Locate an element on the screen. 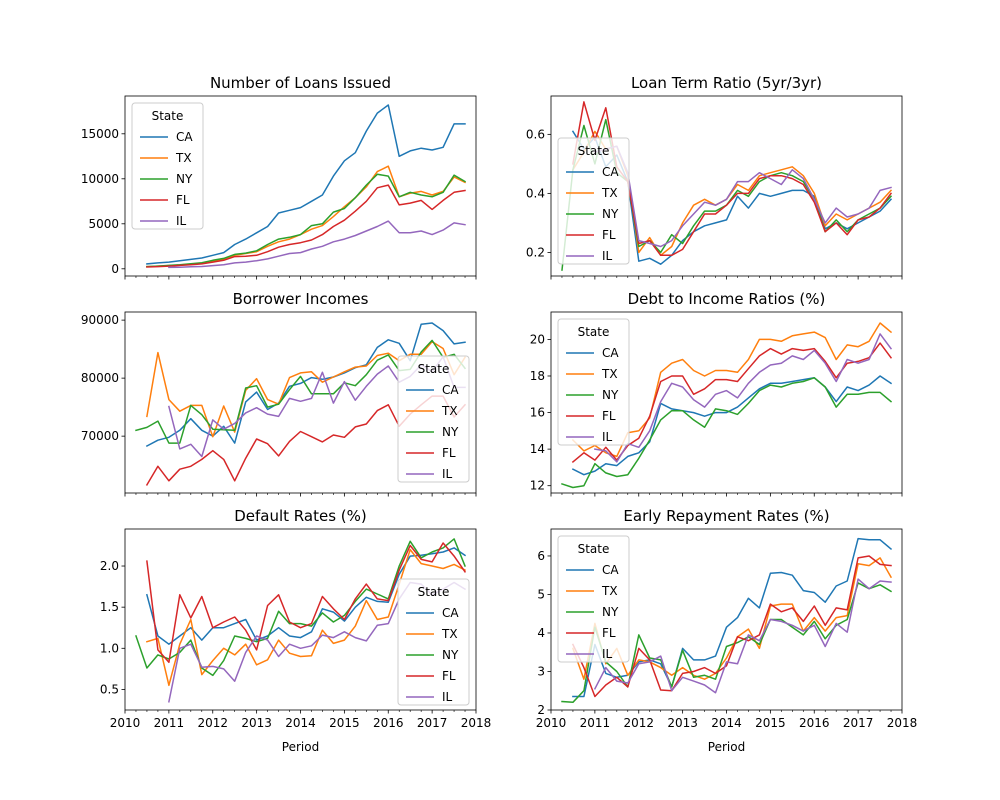 Image resolution: width=1000 pixels, height=800 pixels. subplot-title: Number of Loans Issued is located at coordinates (300, 83).